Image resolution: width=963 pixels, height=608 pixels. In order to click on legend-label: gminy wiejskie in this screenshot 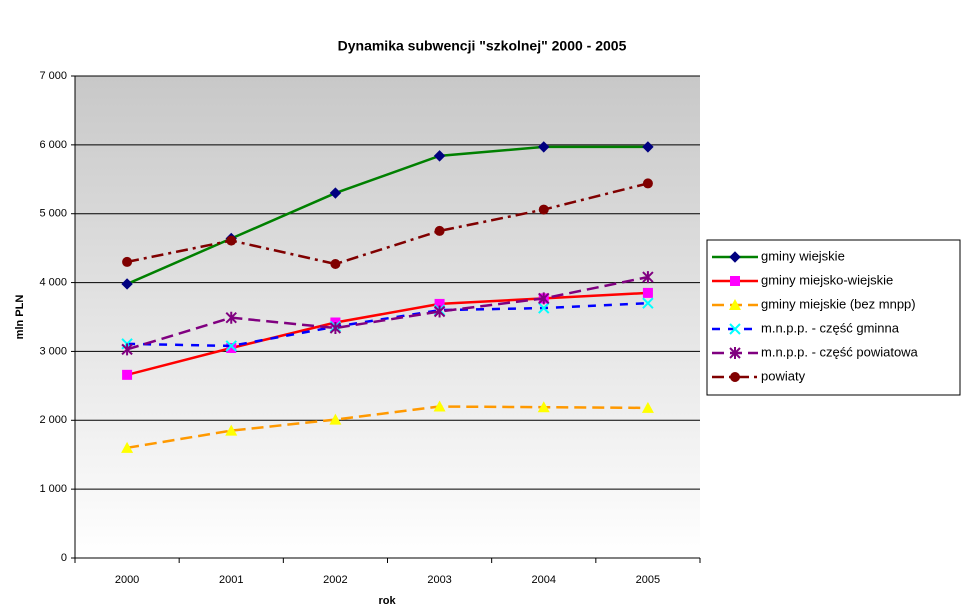, I will do `click(803, 255)`.